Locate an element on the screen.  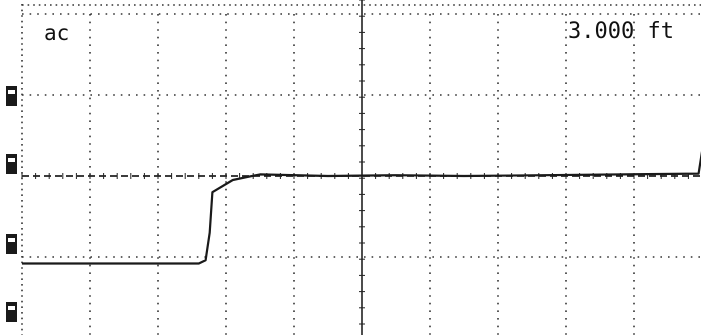
channel-marker-mid-notch is located at coordinates (11, 160).